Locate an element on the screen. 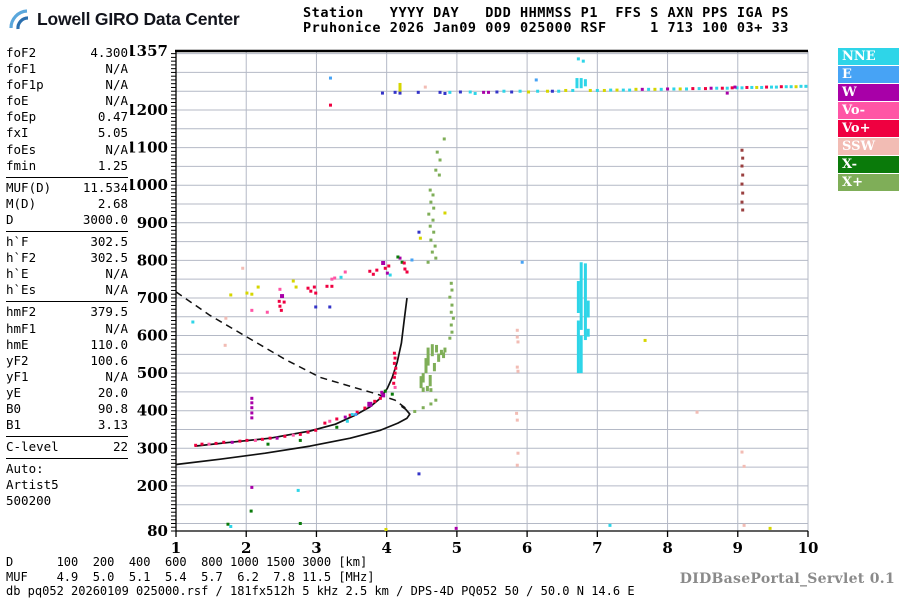 The height and width of the screenshot is (600, 900). parameter-label: foEp is located at coordinates (21, 117).